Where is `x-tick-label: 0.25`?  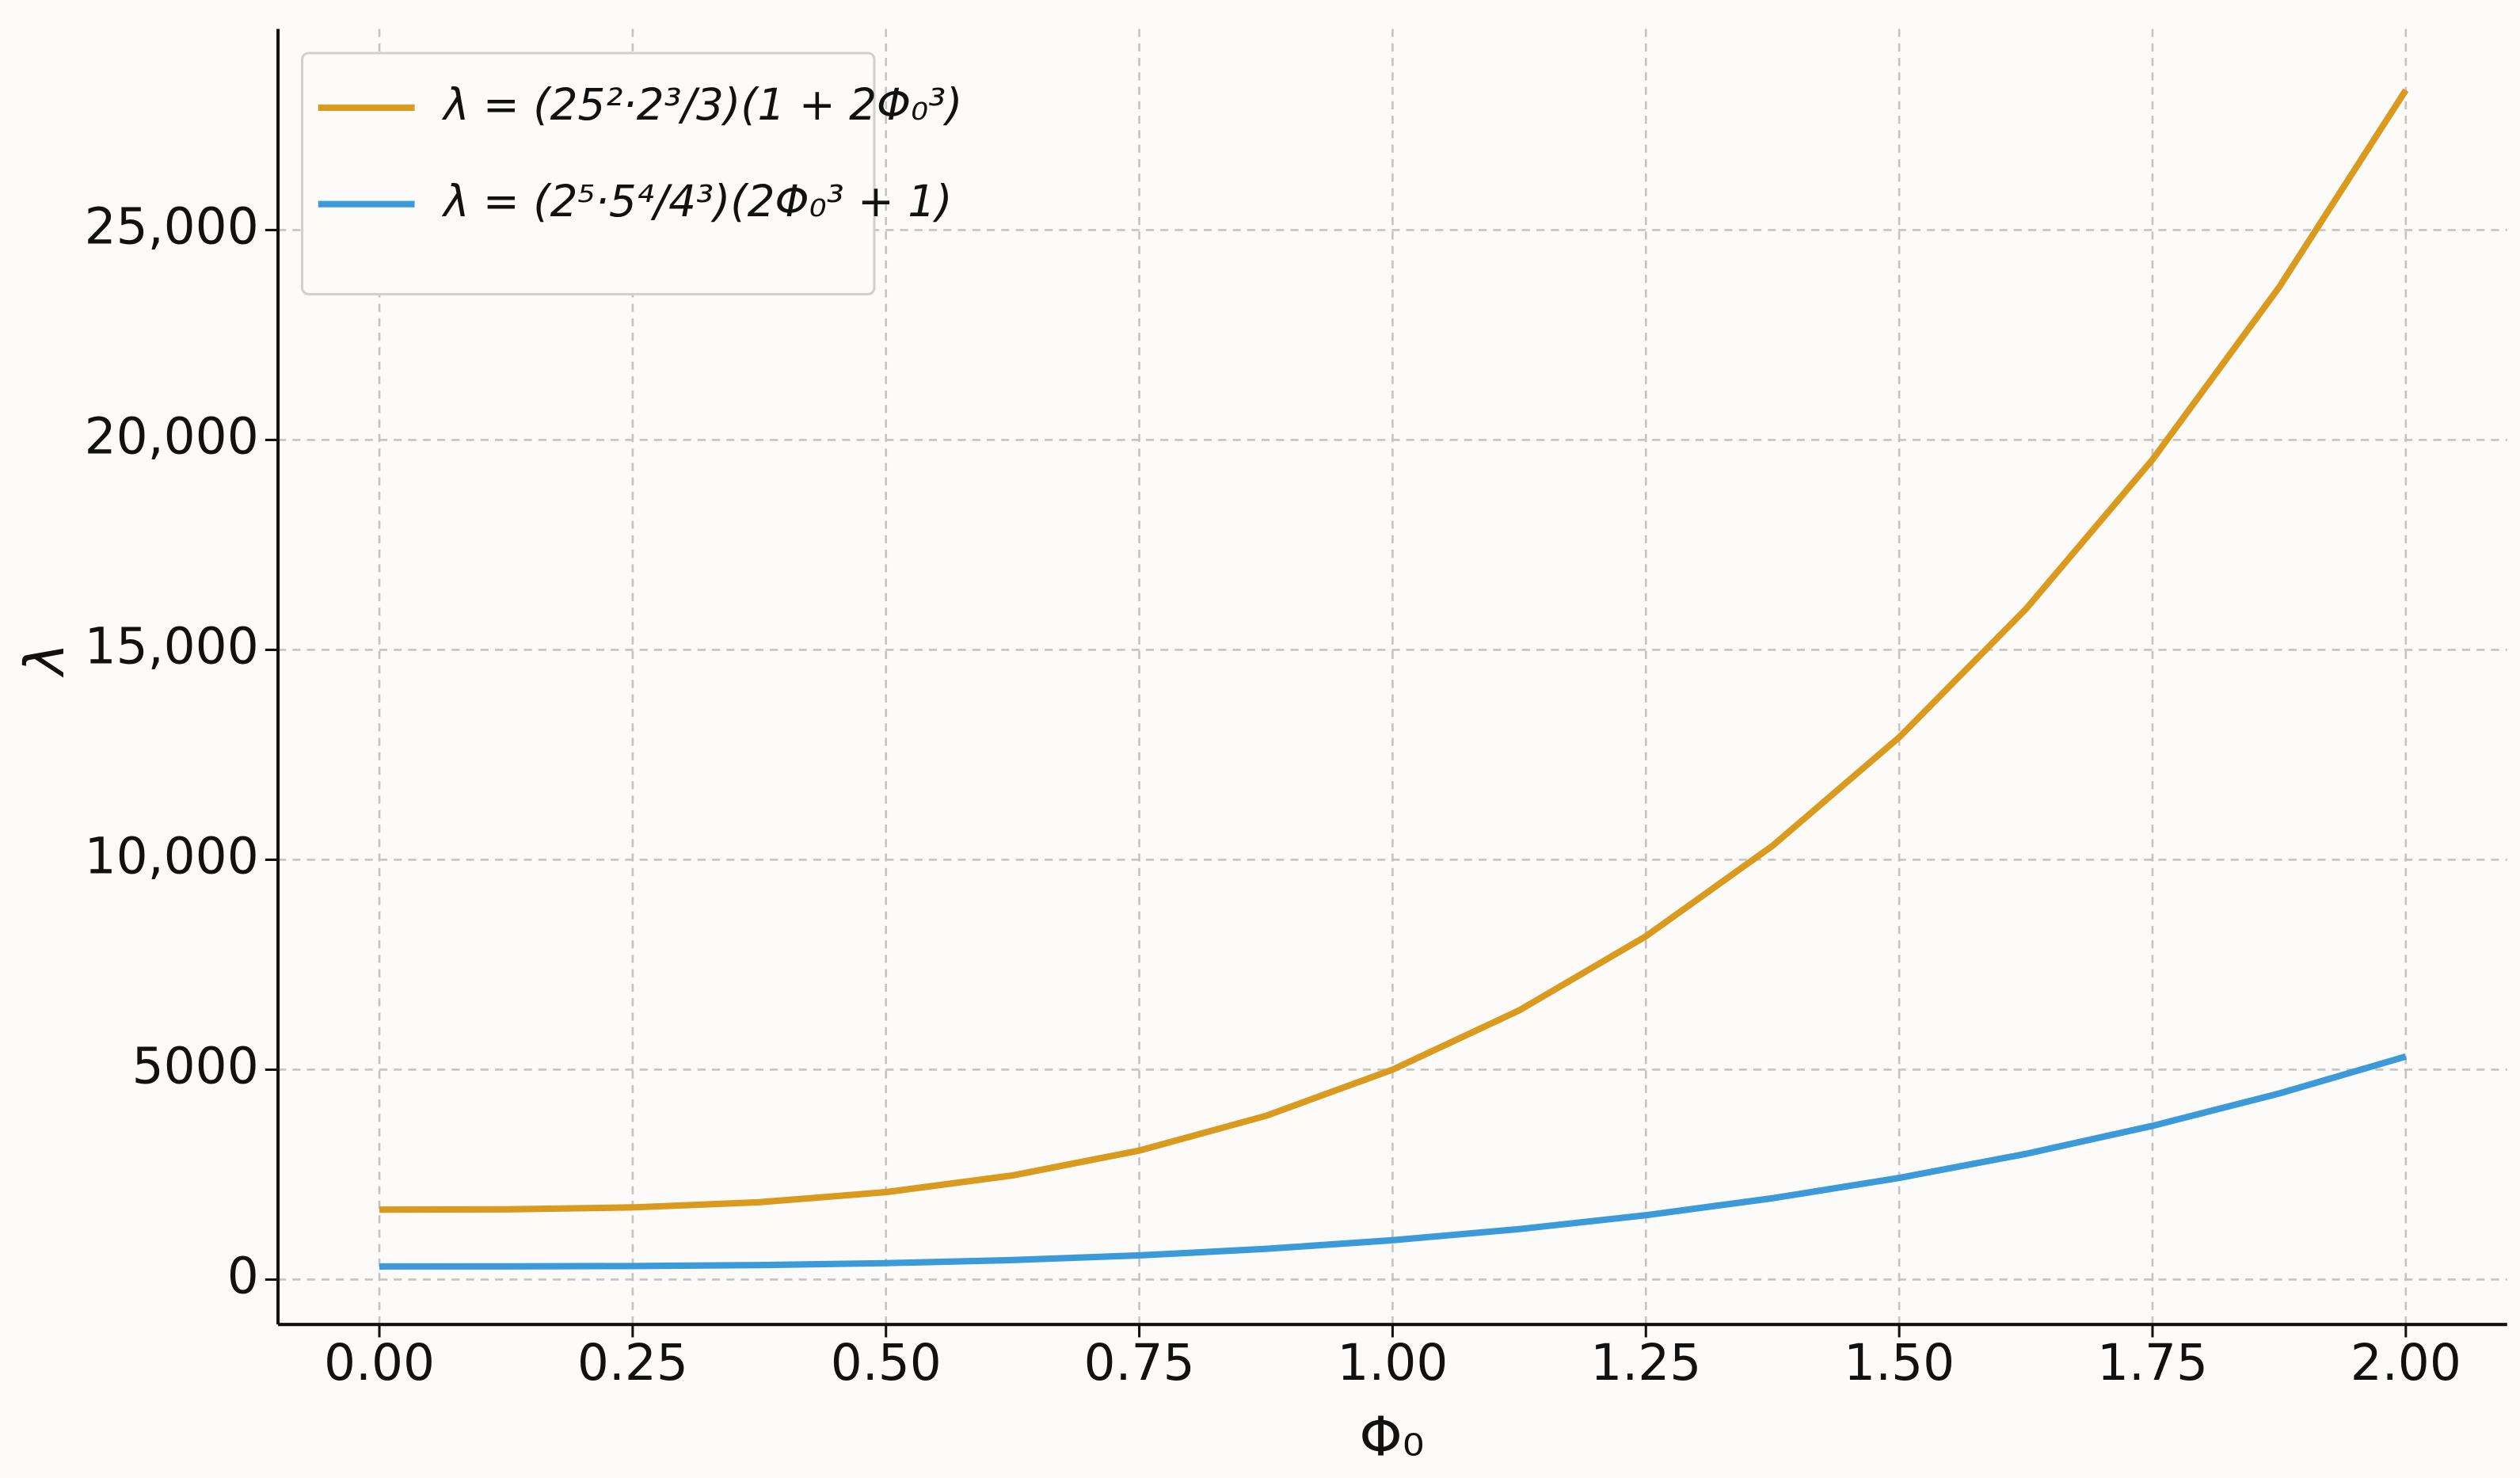
x-tick-label: 0.25 is located at coordinates (632, 1363).